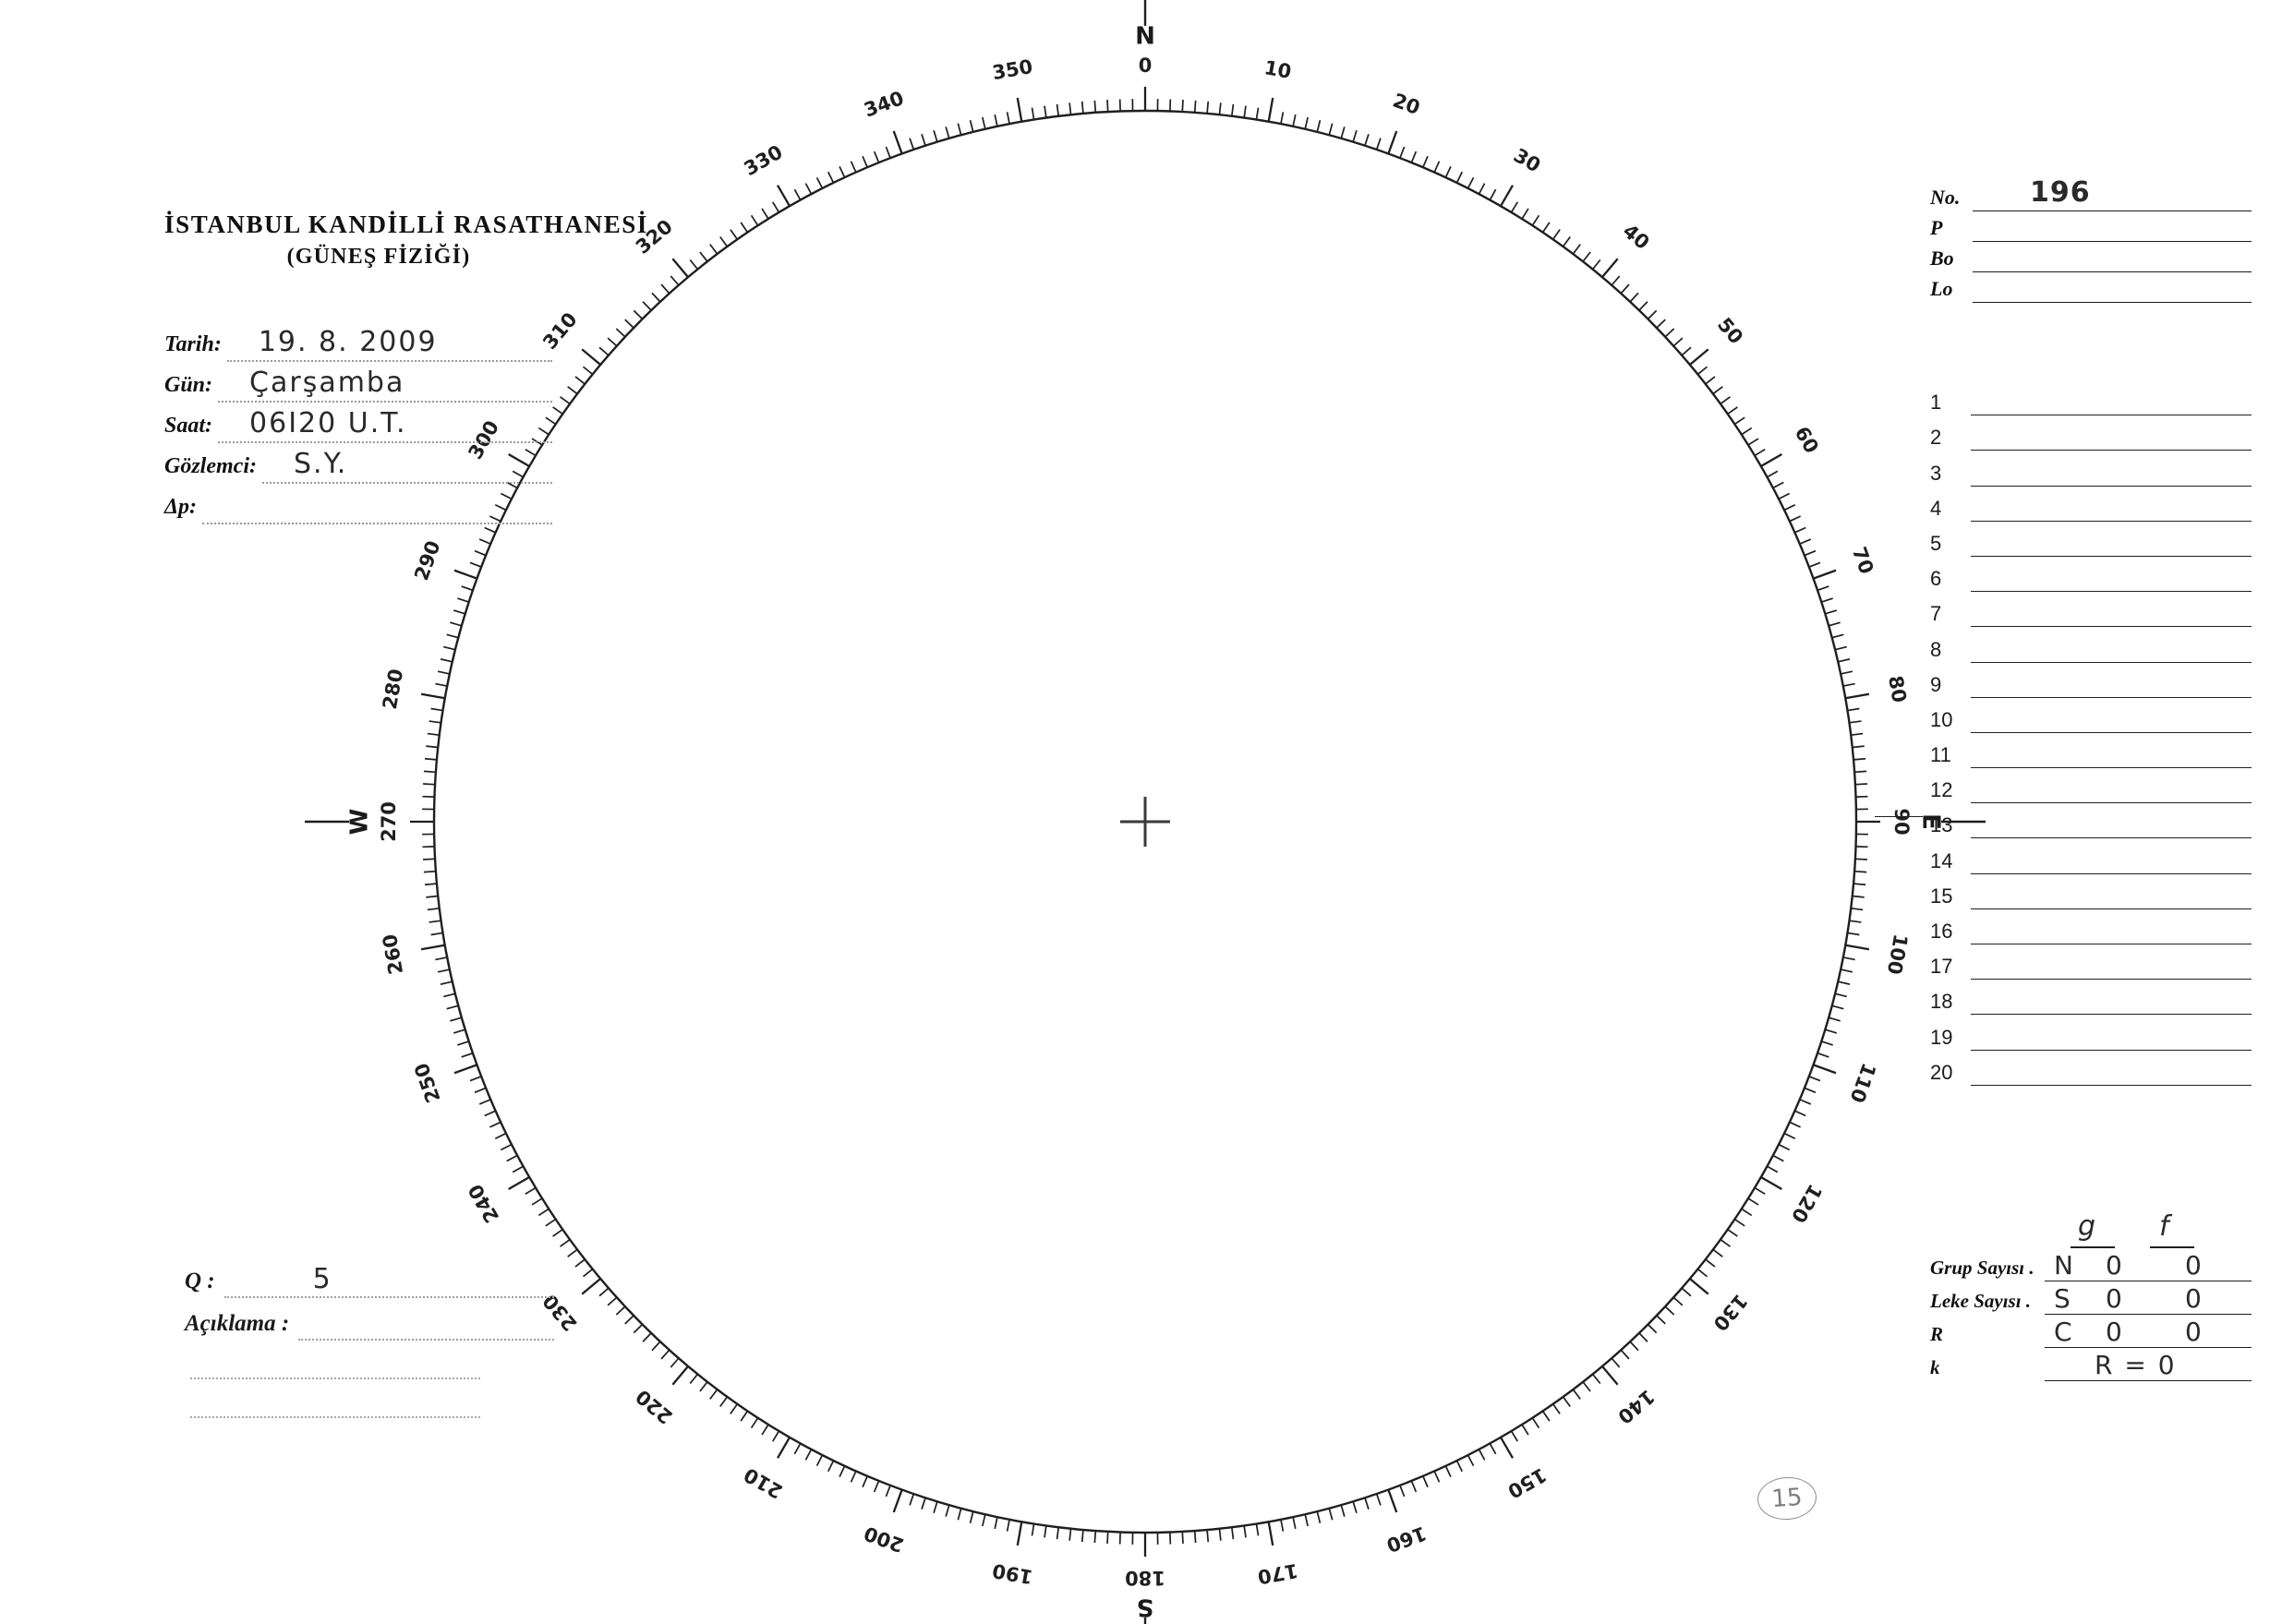 The width and height of the screenshot is (2294, 1624). I want to click on sunspot-row: 11, so click(2091, 751).